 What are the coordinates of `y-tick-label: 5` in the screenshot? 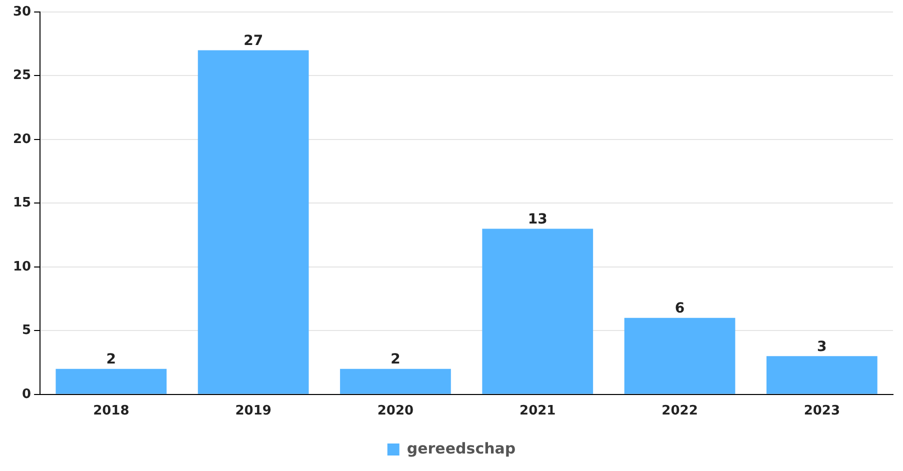 It's located at (27, 330).